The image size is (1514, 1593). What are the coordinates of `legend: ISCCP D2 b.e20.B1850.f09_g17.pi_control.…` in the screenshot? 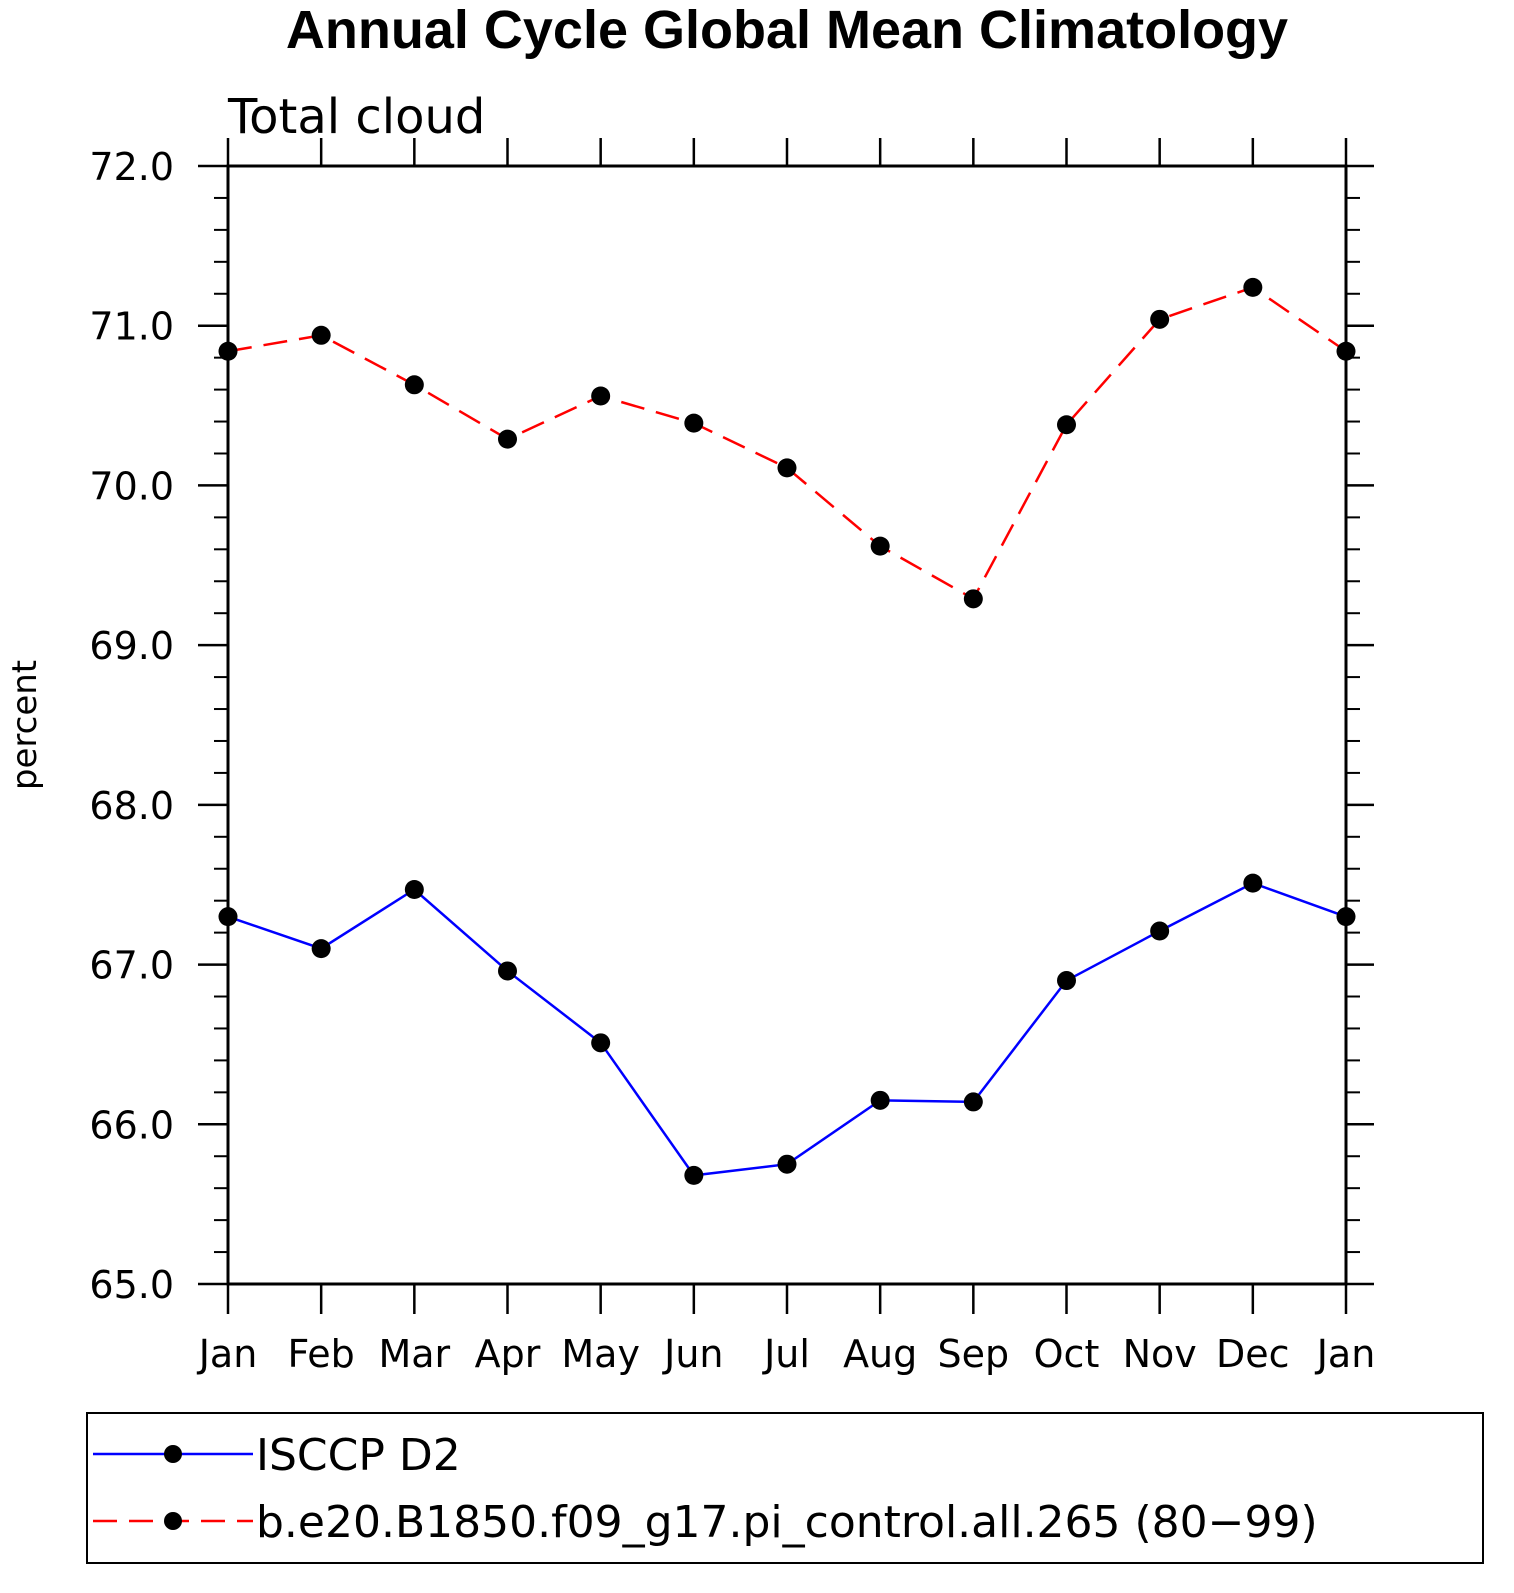 It's located at (785, 1488).